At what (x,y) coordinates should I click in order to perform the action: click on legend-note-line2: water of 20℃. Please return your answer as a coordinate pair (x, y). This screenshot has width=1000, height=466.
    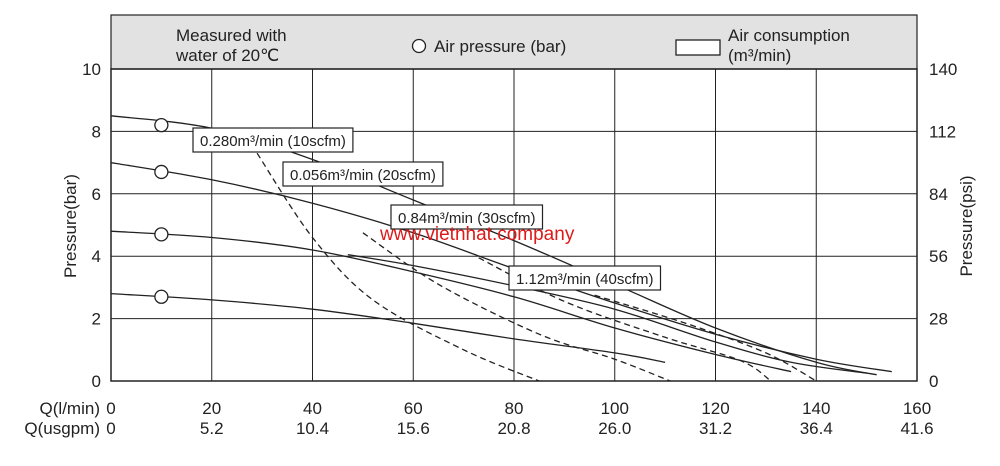
    Looking at the image, I should click on (227, 55).